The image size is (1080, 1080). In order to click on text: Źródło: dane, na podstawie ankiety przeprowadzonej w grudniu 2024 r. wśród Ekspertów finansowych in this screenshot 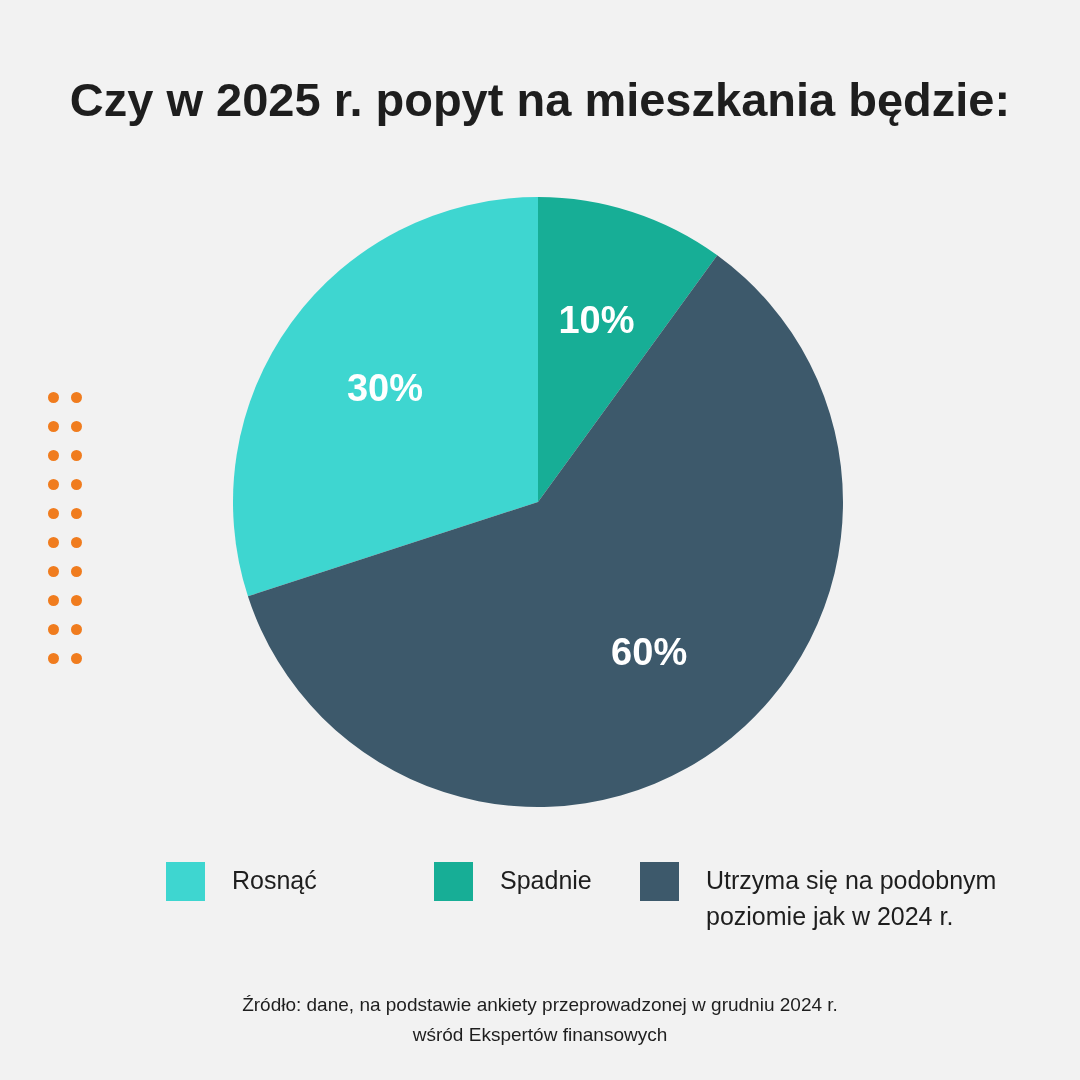, I will do `click(540, 1020)`.